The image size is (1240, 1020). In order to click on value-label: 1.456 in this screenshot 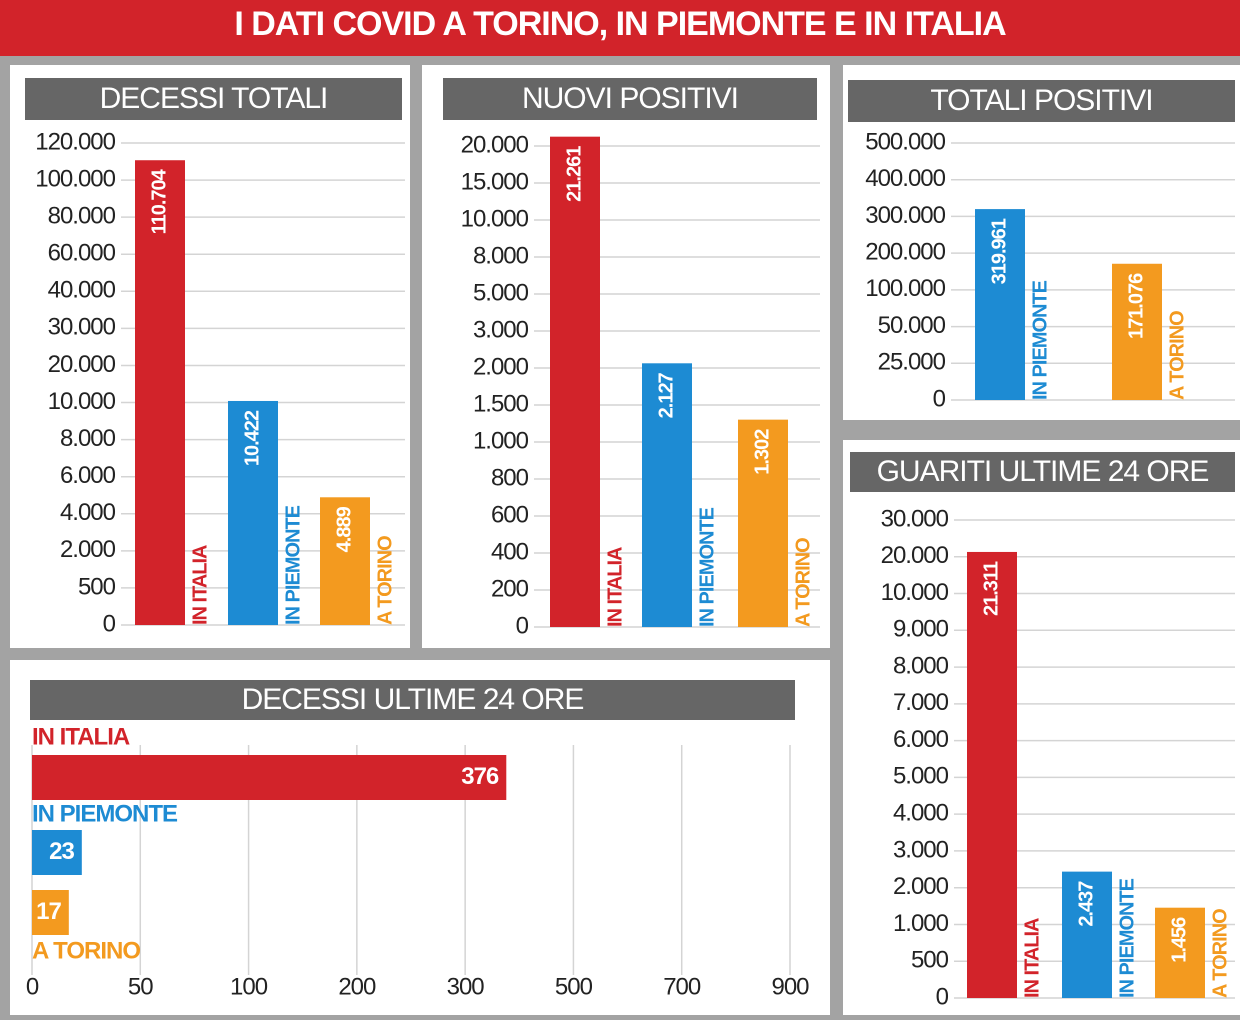, I will do `click(1179, 940)`.